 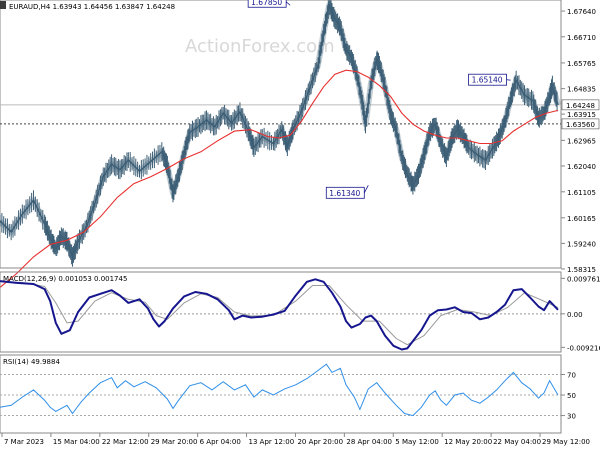 What do you see at coordinates (571, 376) in the screenshot?
I see `rsi-y-tick-label: 70` at bounding box center [571, 376].